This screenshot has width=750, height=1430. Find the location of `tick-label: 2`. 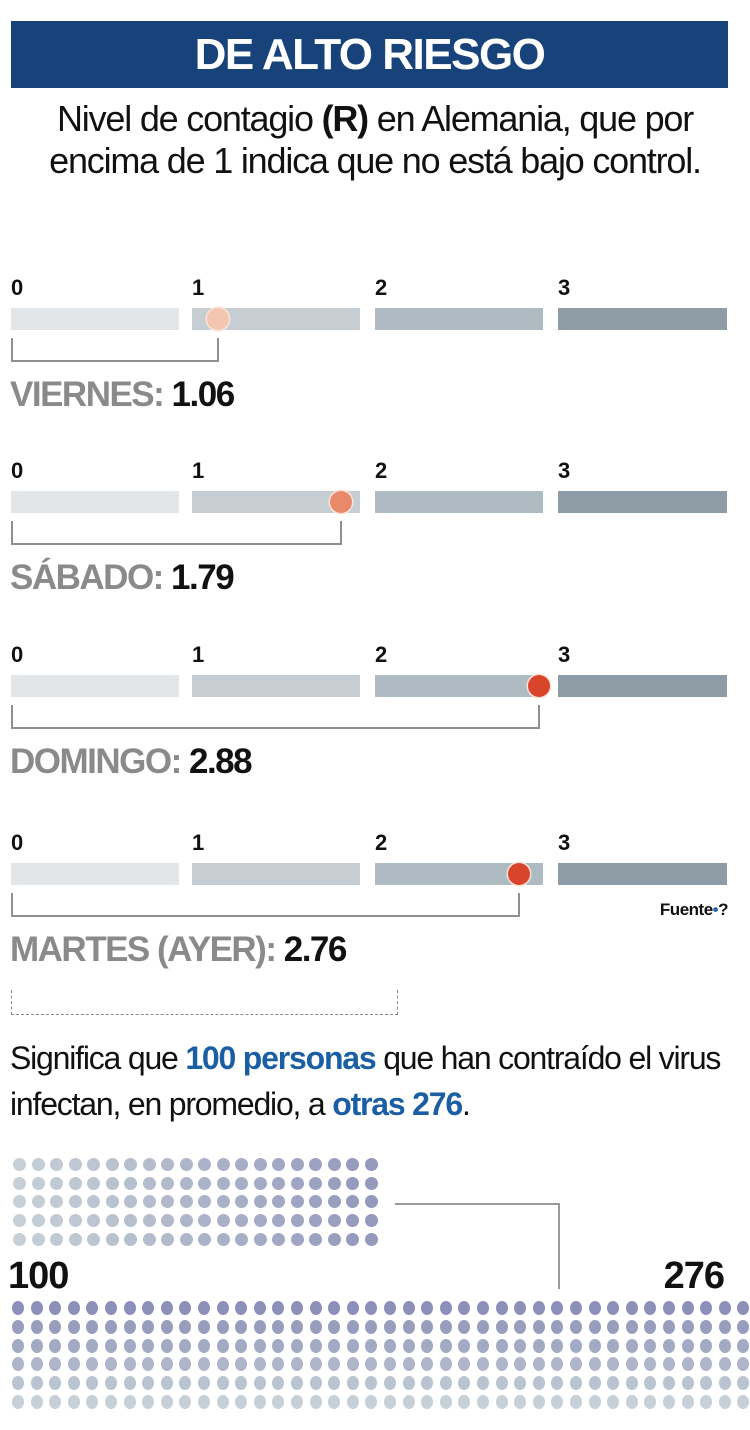

tick-label: 2 is located at coordinates (381, 470).